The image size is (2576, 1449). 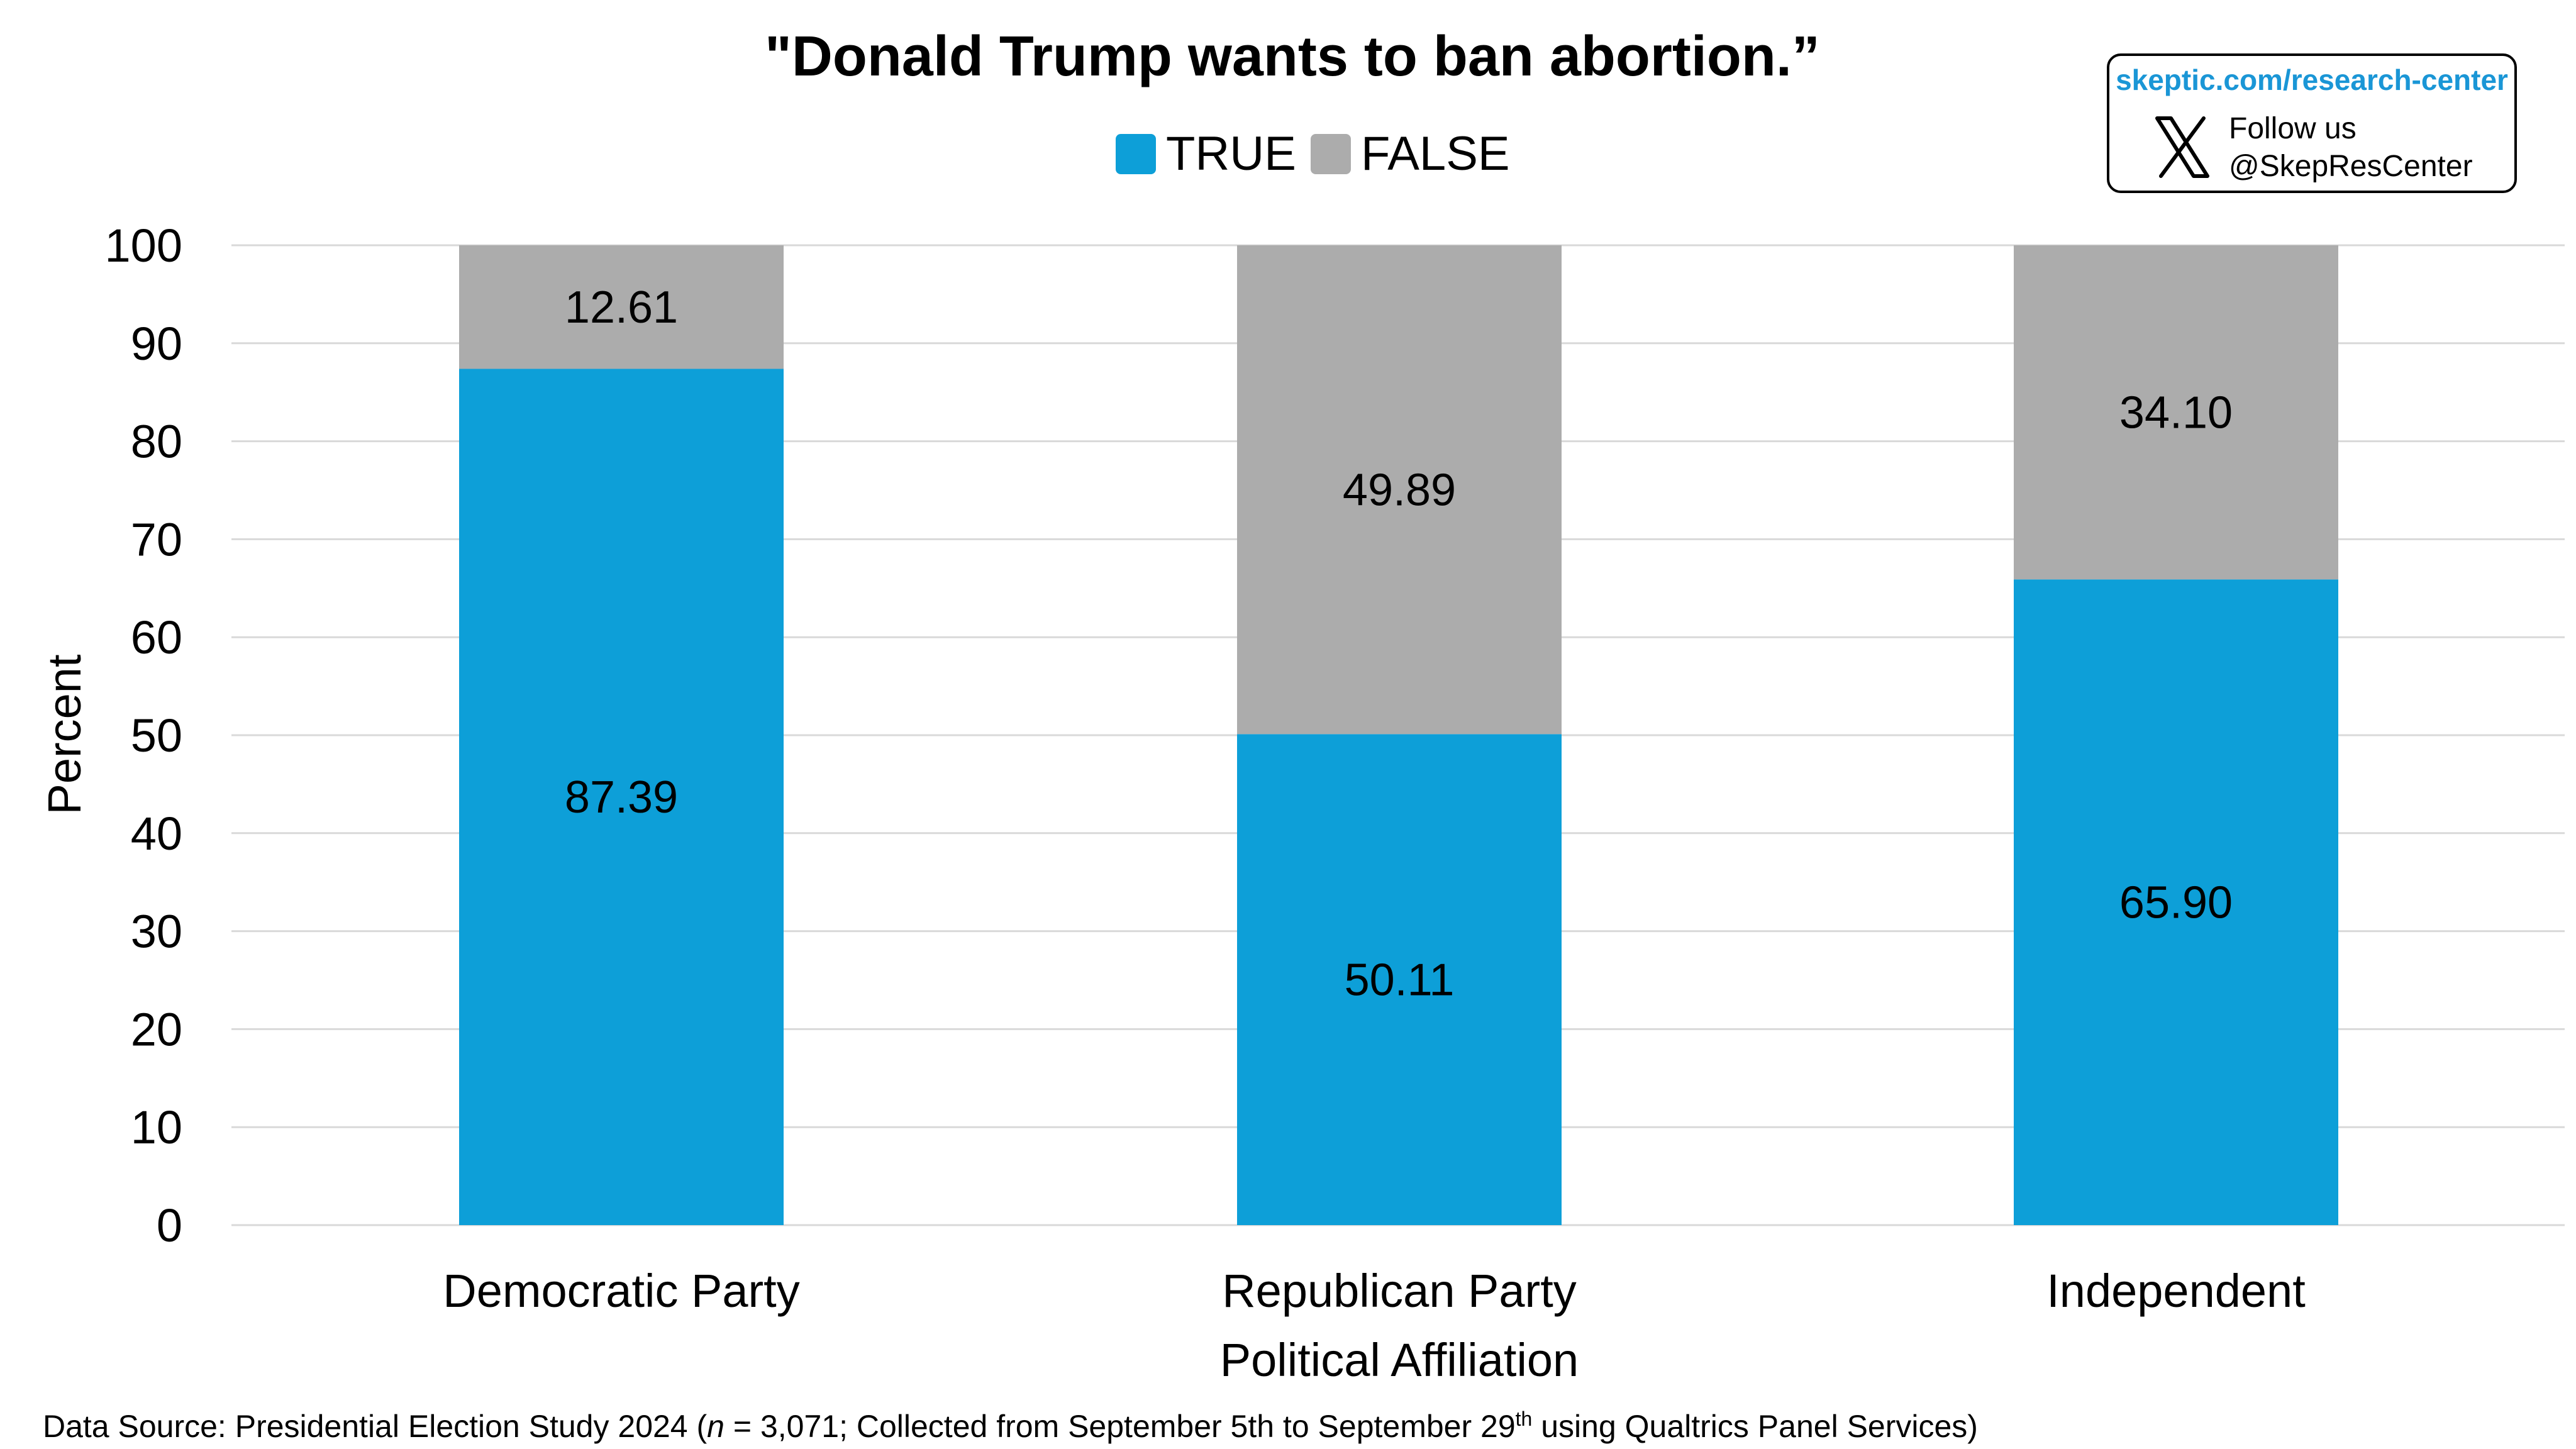 I want to click on data-label-true-3: 65.90, so click(x=2176, y=903).